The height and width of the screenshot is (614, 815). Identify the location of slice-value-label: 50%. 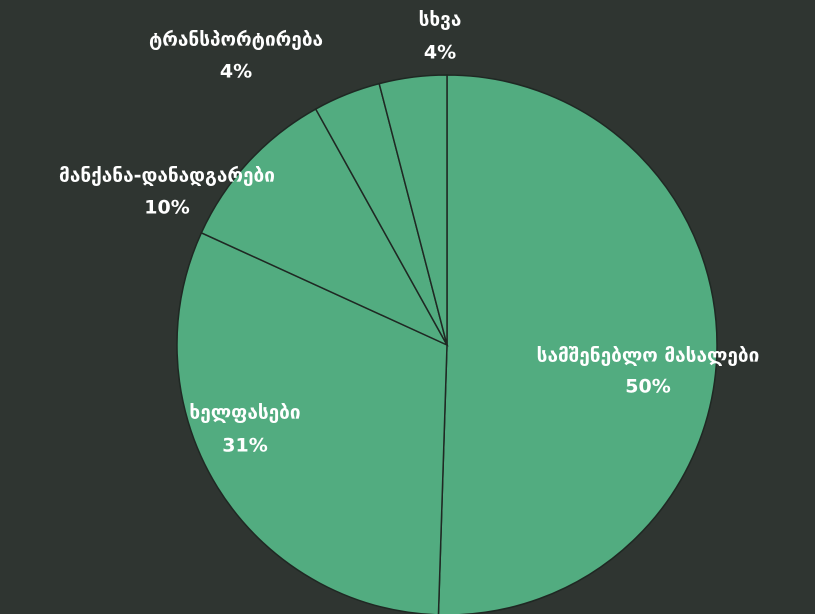
(647, 387).